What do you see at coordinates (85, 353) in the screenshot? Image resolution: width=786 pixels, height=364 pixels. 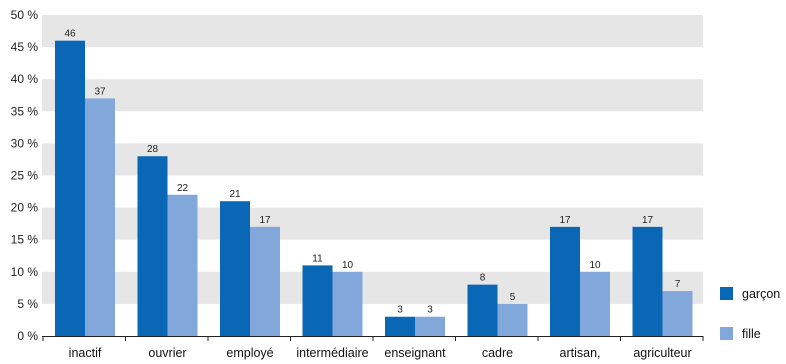 I see `category-label: inactif` at bounding box center [85, 353].